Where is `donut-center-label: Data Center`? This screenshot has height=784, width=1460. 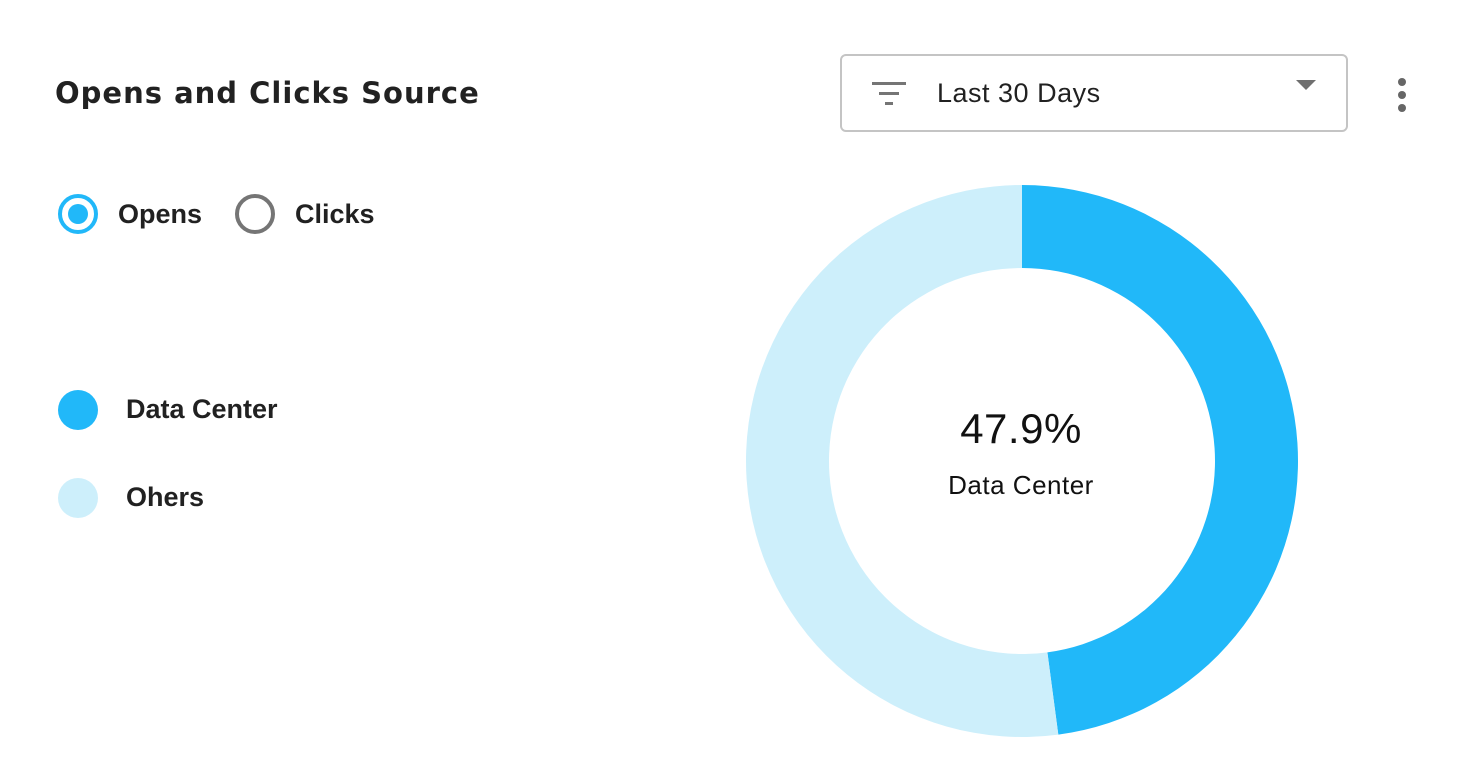
donut-center-label: Data Center is located at coordinates (1021, 485).